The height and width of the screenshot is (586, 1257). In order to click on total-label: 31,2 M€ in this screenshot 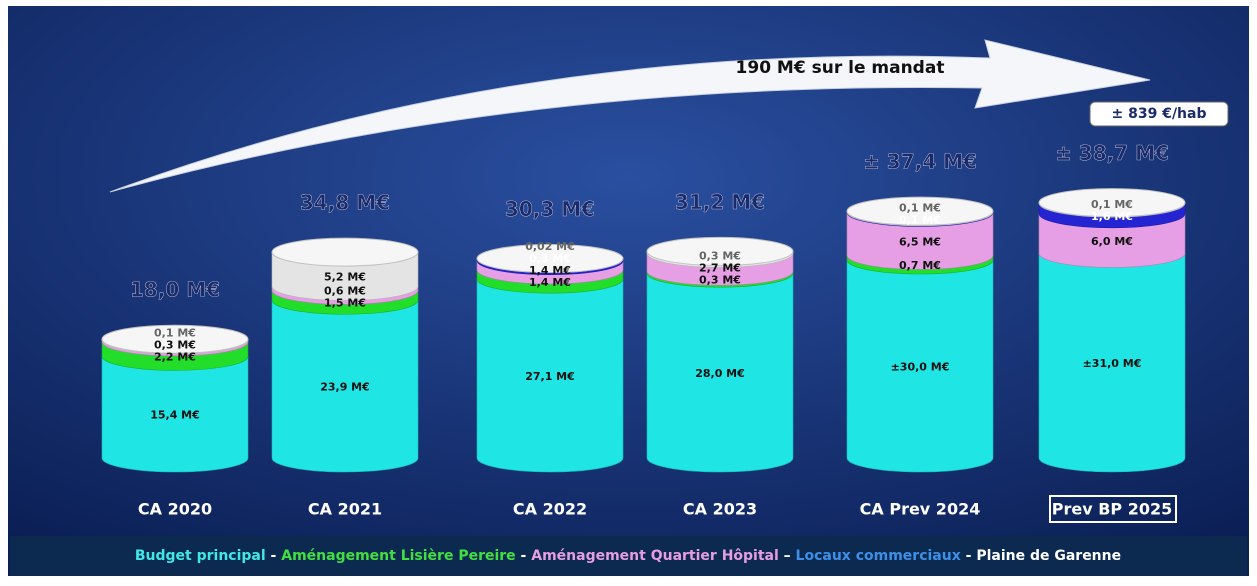, I will do `click(720, 202)`.